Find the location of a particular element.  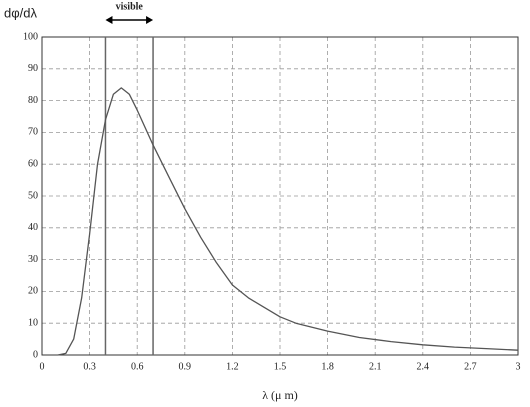

y-tick-label: 10 is located at coordinates (33, 322).